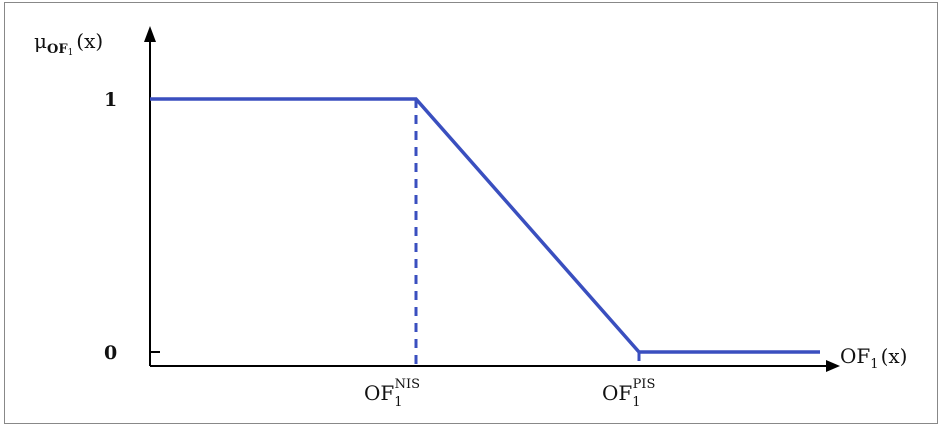 This screenshot has width=944, height=428. Describe the element at coordinates (855, 356) in the screenshot. I see `x-axis-label-base: OF` at that location.